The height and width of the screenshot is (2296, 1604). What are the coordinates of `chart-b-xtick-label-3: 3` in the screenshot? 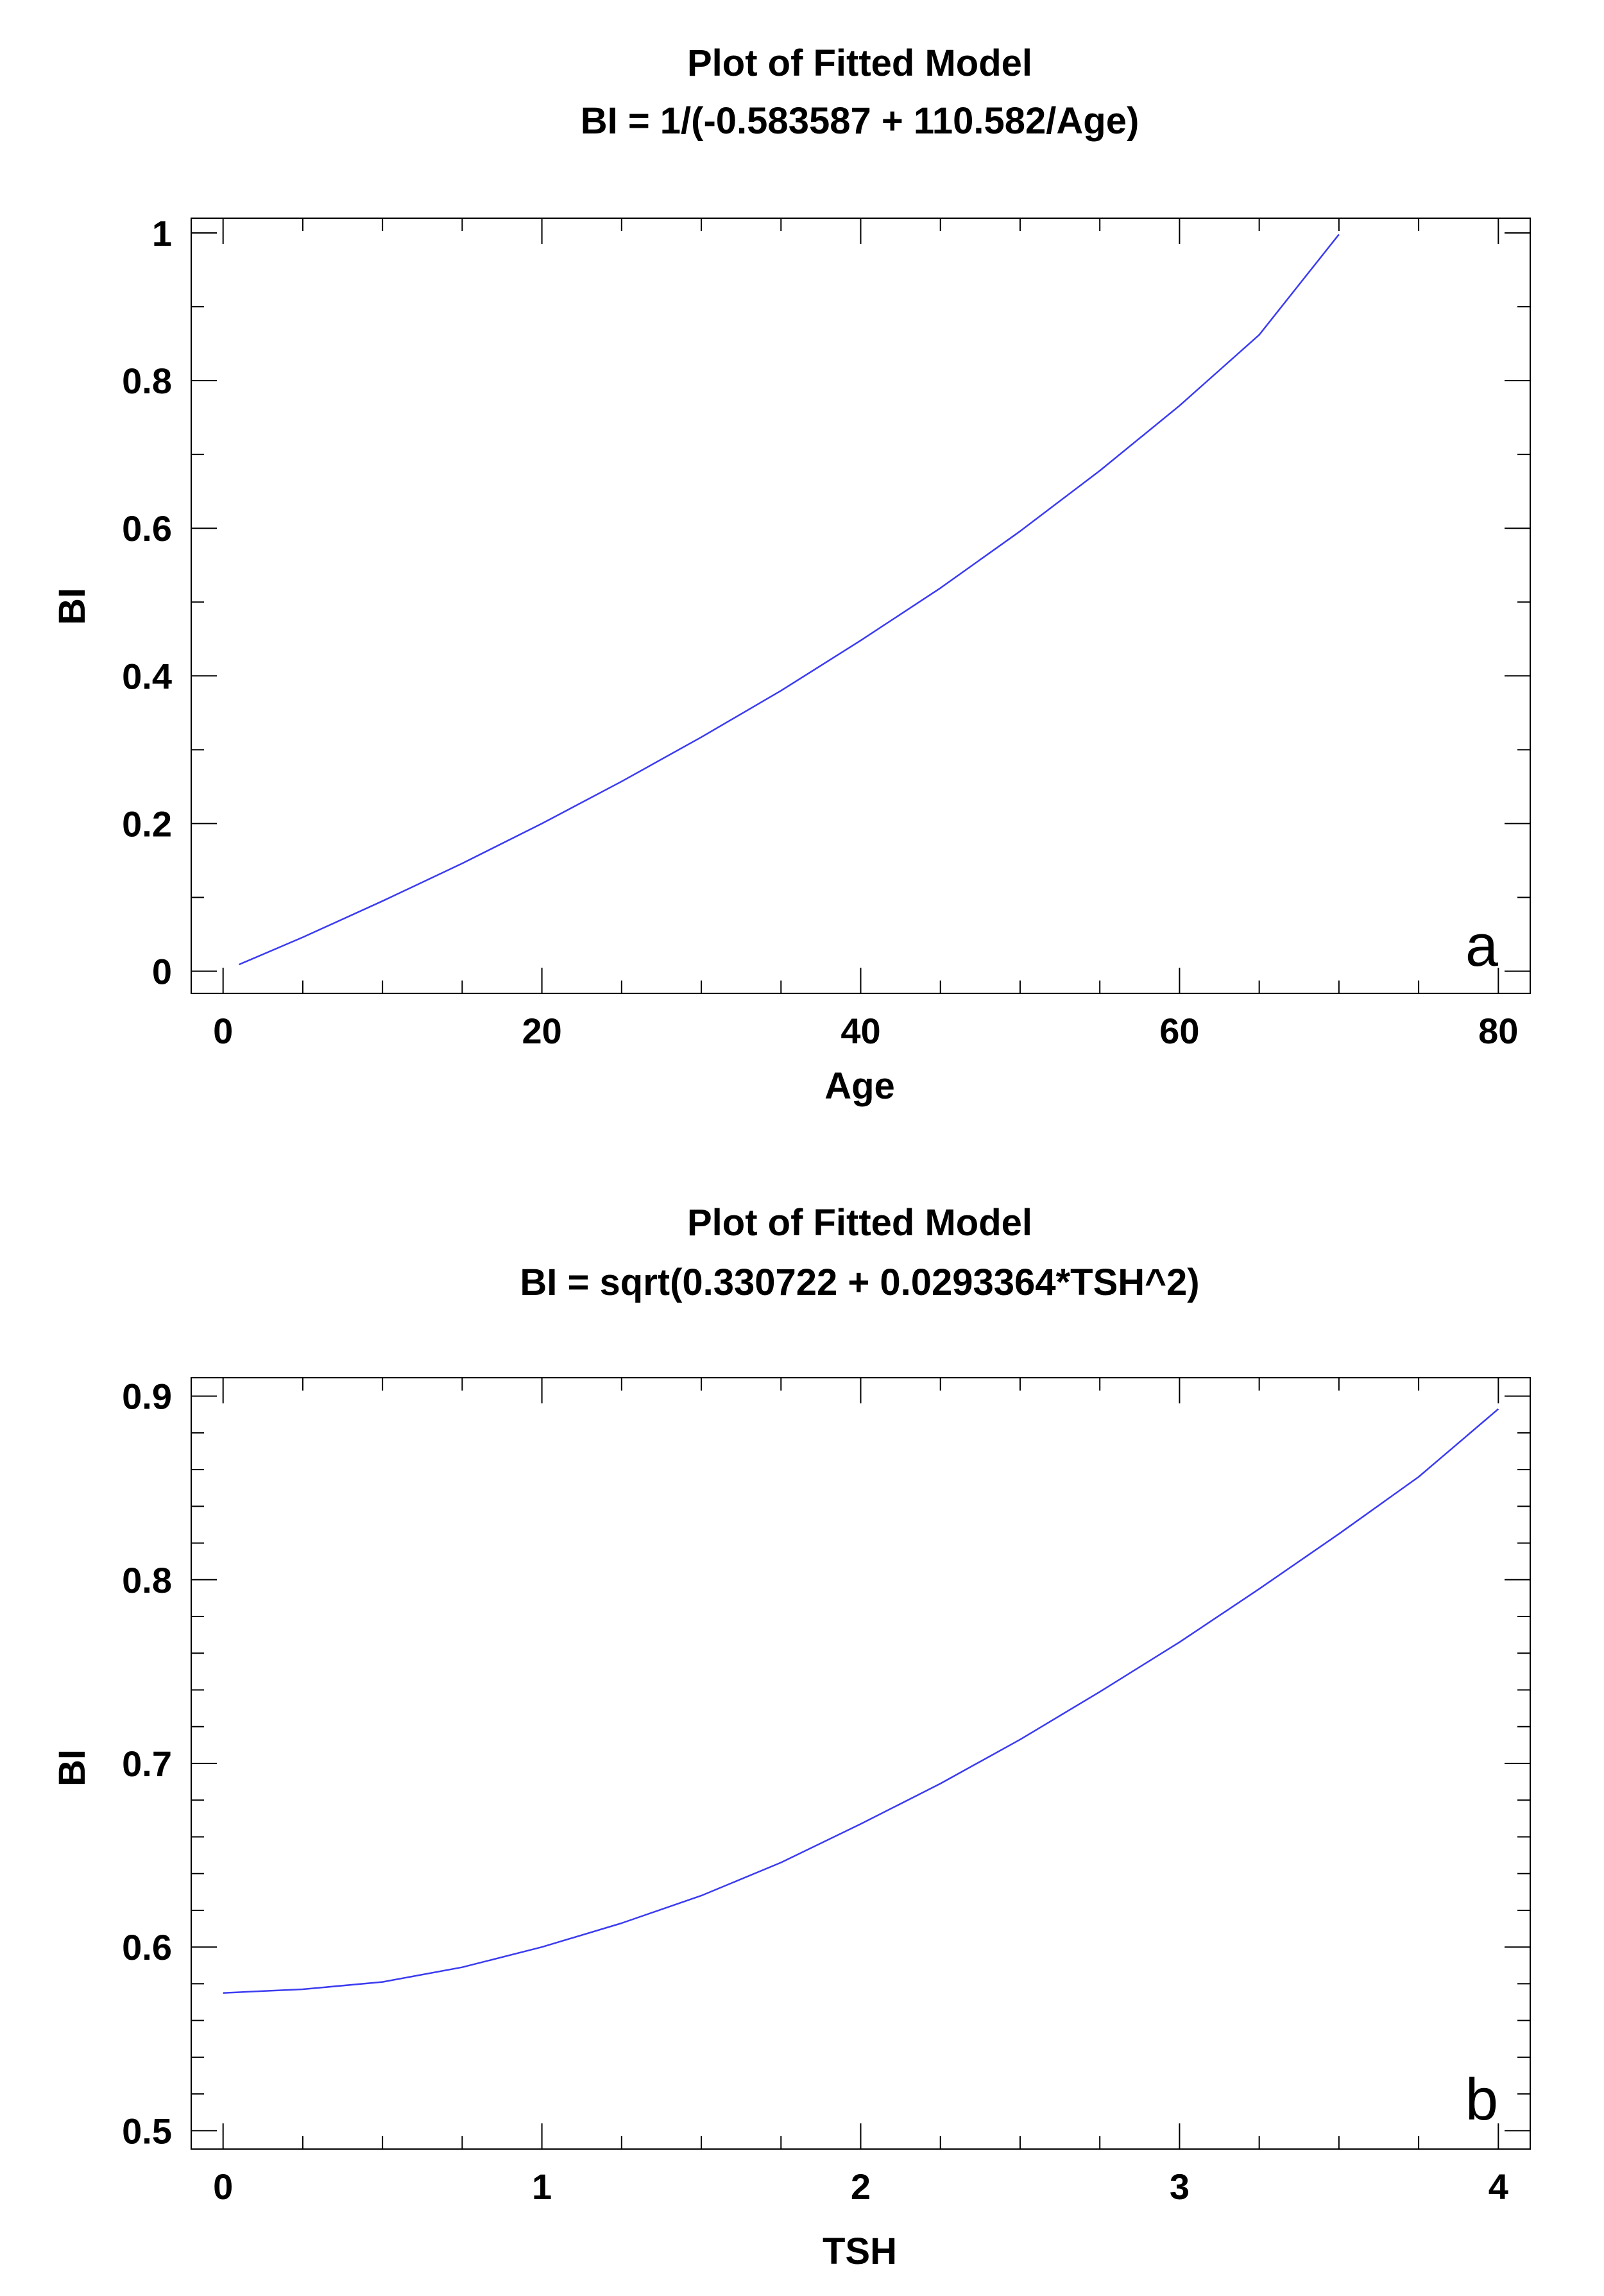 It's located at (1180, 2186).